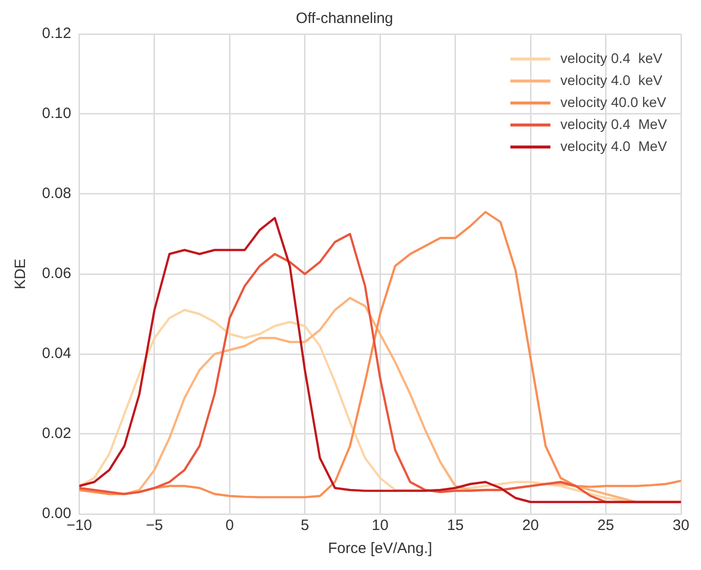  What do you see at coordinates (380, 549) in the screenshot?
I see `x-axis-title: Force [eV/Ang.]` at bounding box center [380, 549].